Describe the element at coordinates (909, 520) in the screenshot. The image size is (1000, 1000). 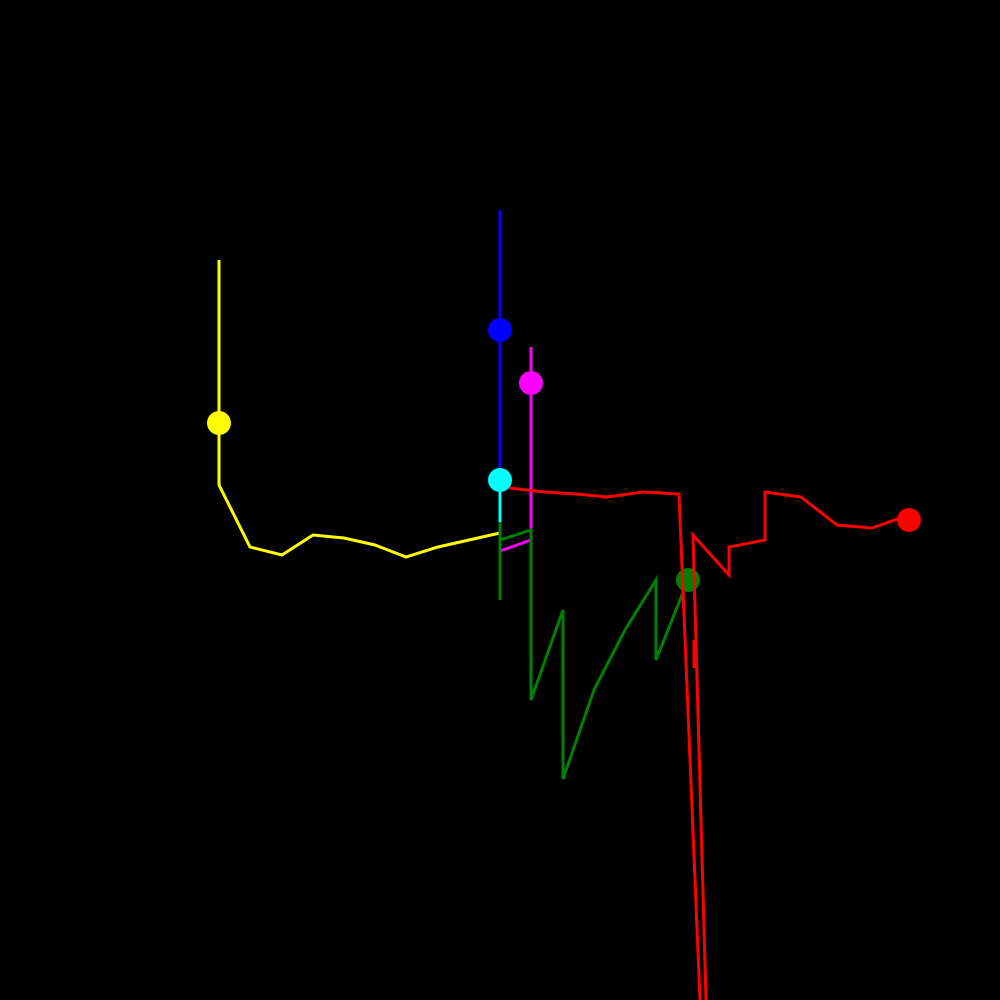
I see `red-marker` at that location.